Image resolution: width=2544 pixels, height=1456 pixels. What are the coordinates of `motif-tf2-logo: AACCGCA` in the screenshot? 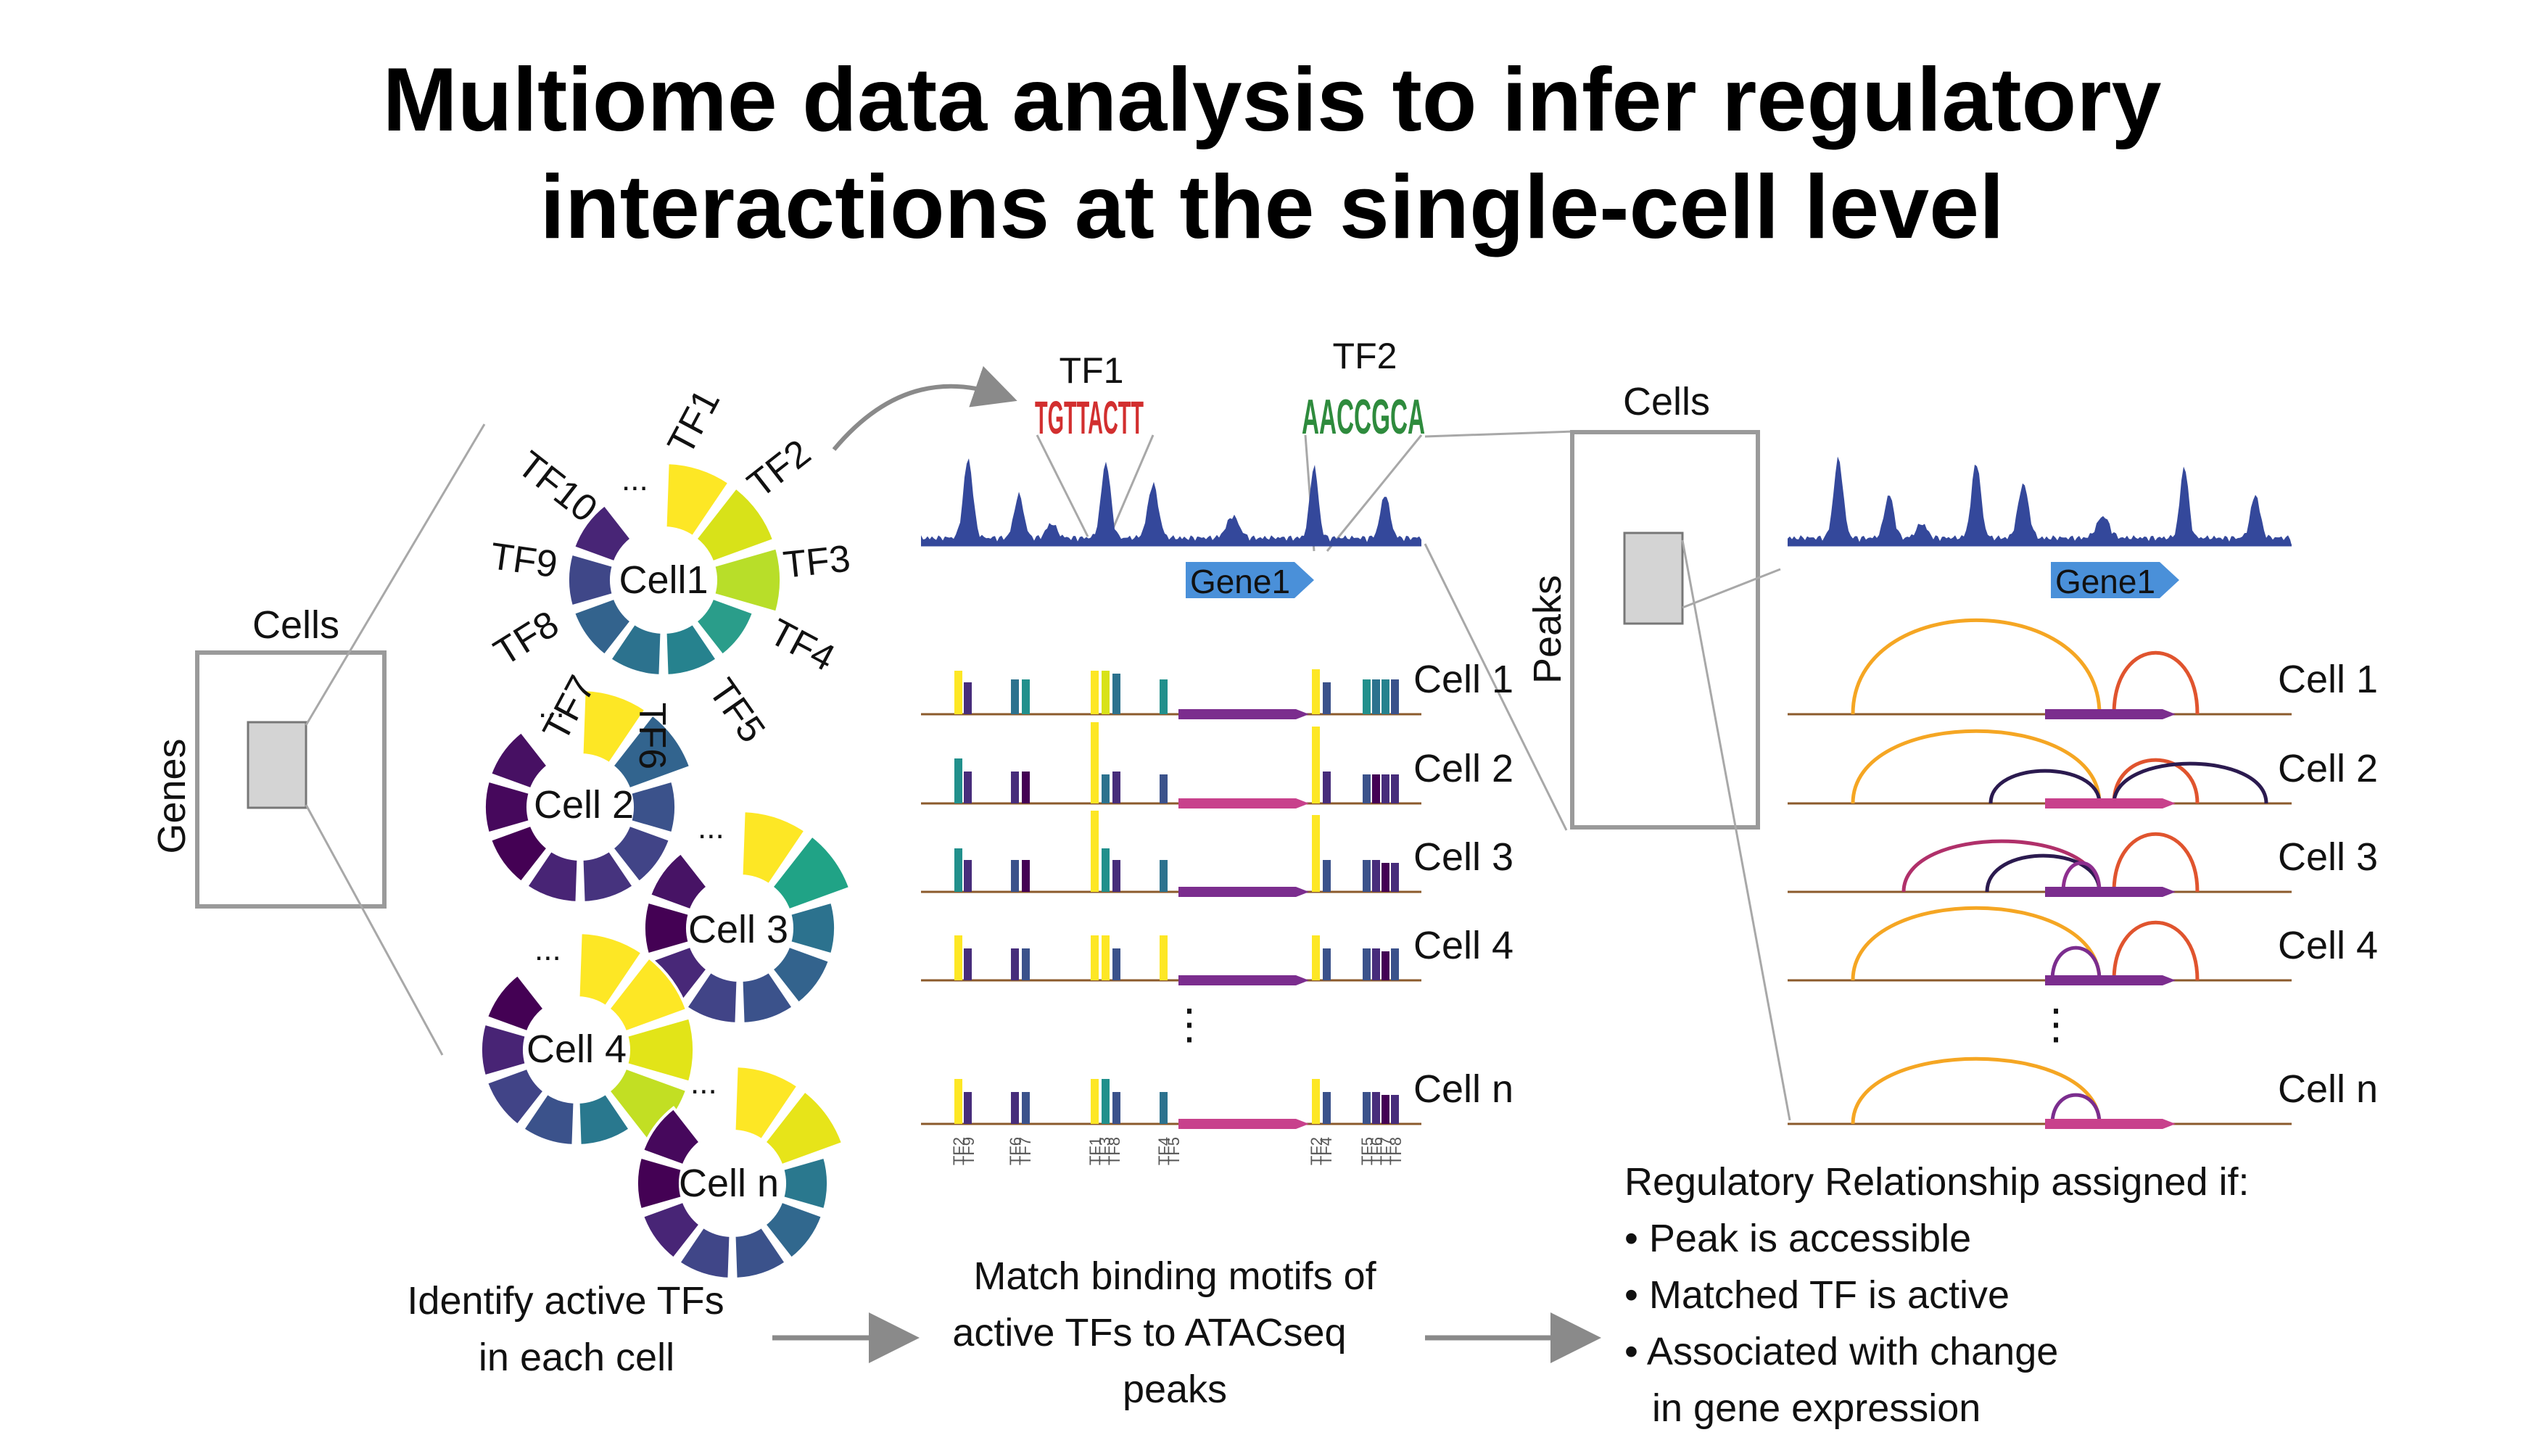 It's located at (1363, 417).